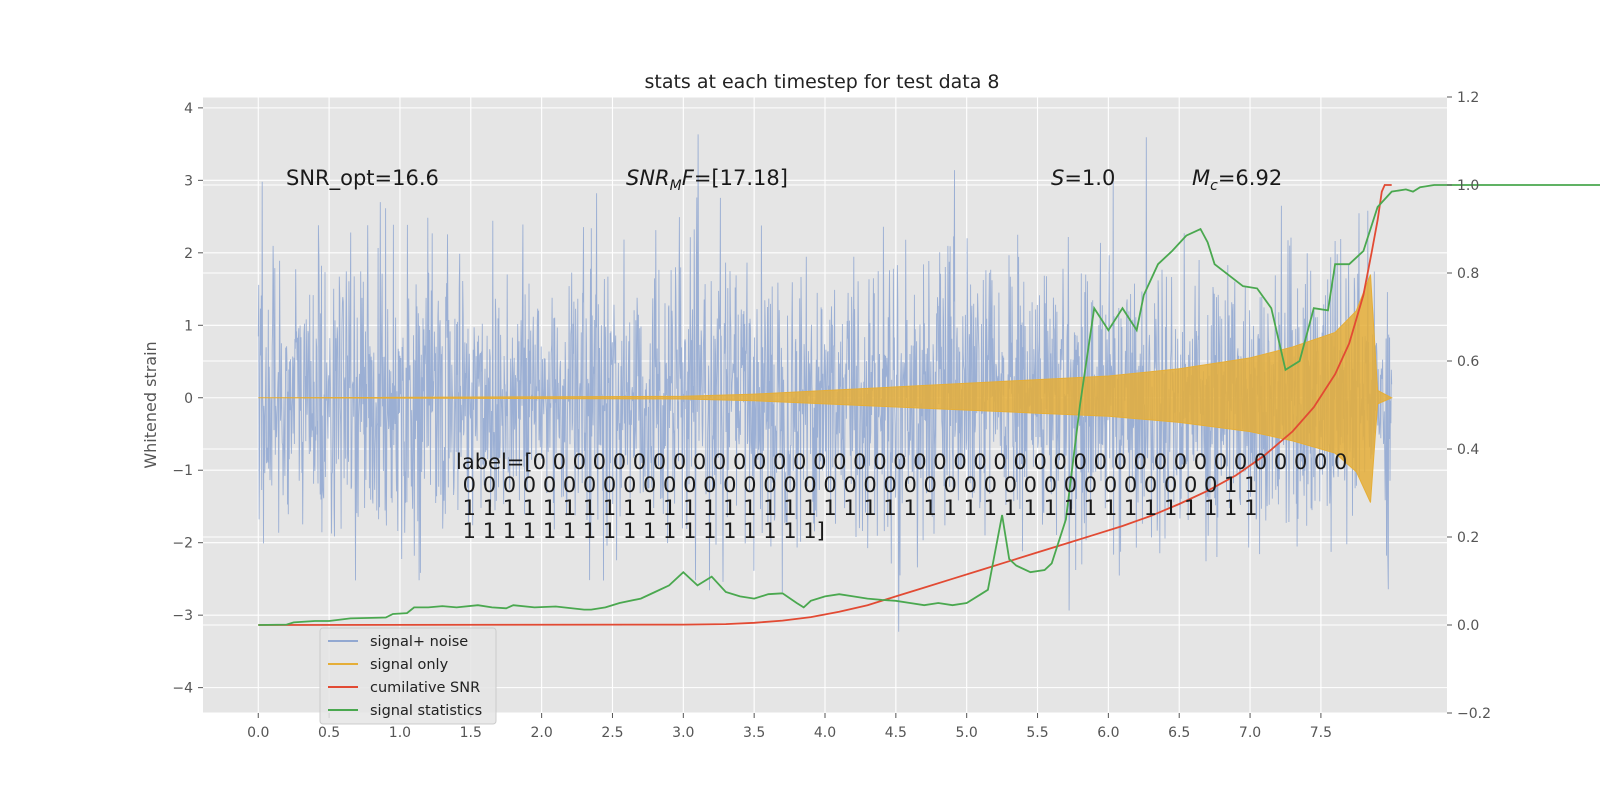 This screenshot has height=800, width=1600. What do you see at coordinates (1468, 538) in the screenshot?
I see `y2-tick-label: 0.2` at bounding box center [1468, 538].